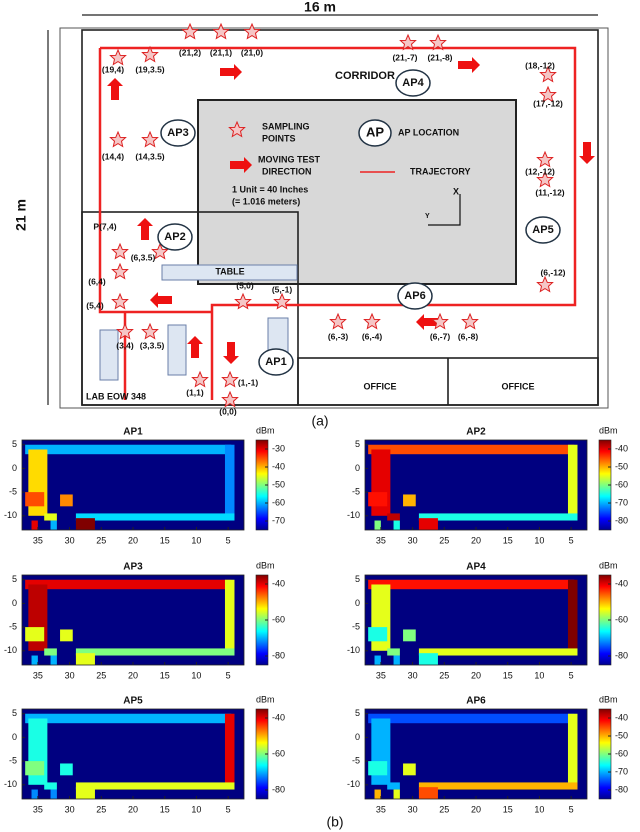  I want to click on width-label: 16 m, so click(320, 7).